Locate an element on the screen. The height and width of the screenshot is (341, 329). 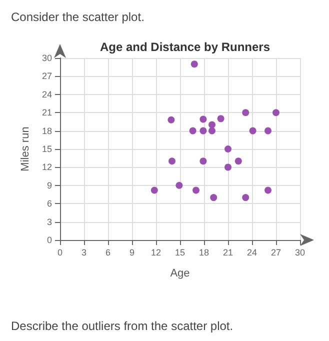
y-tick-label: 6 is located at coordinates (49, 203).